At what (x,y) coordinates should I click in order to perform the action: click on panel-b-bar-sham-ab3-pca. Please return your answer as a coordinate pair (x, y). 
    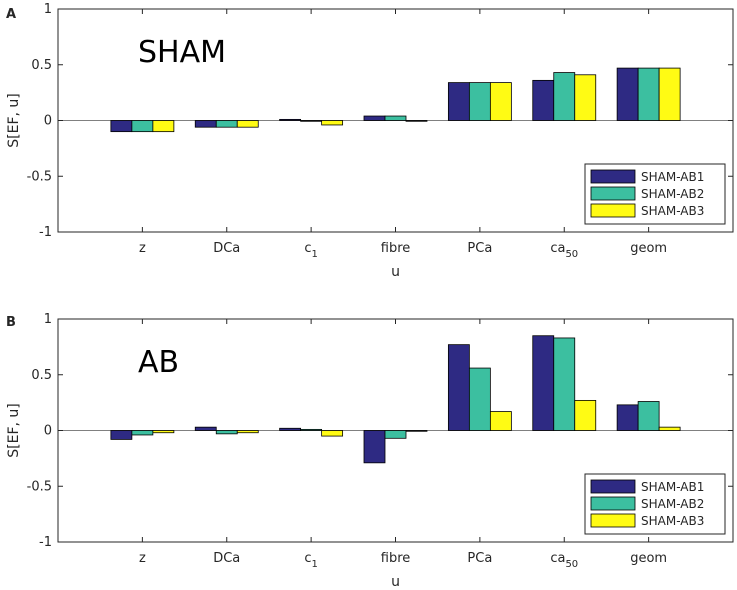
    Looking at the image, I should click on (500, 421).